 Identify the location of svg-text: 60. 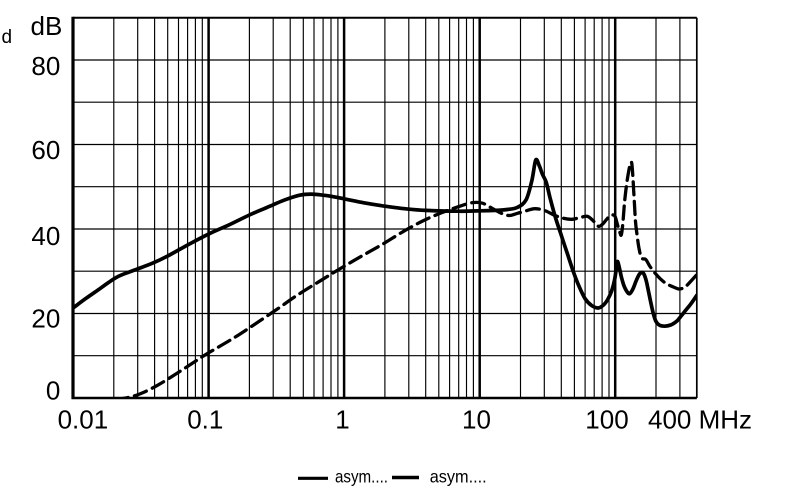
(45, 150).